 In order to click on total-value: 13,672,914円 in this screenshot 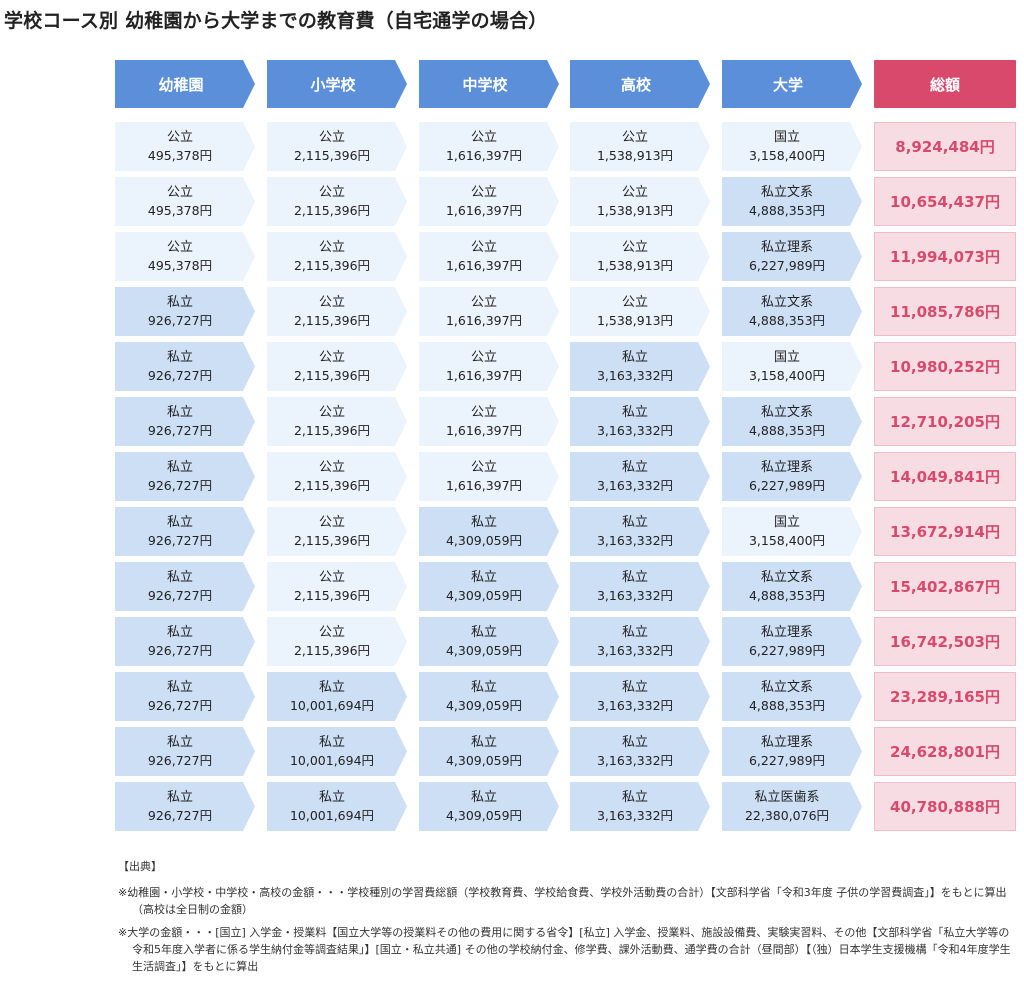, I will do `click(945, 531)`.